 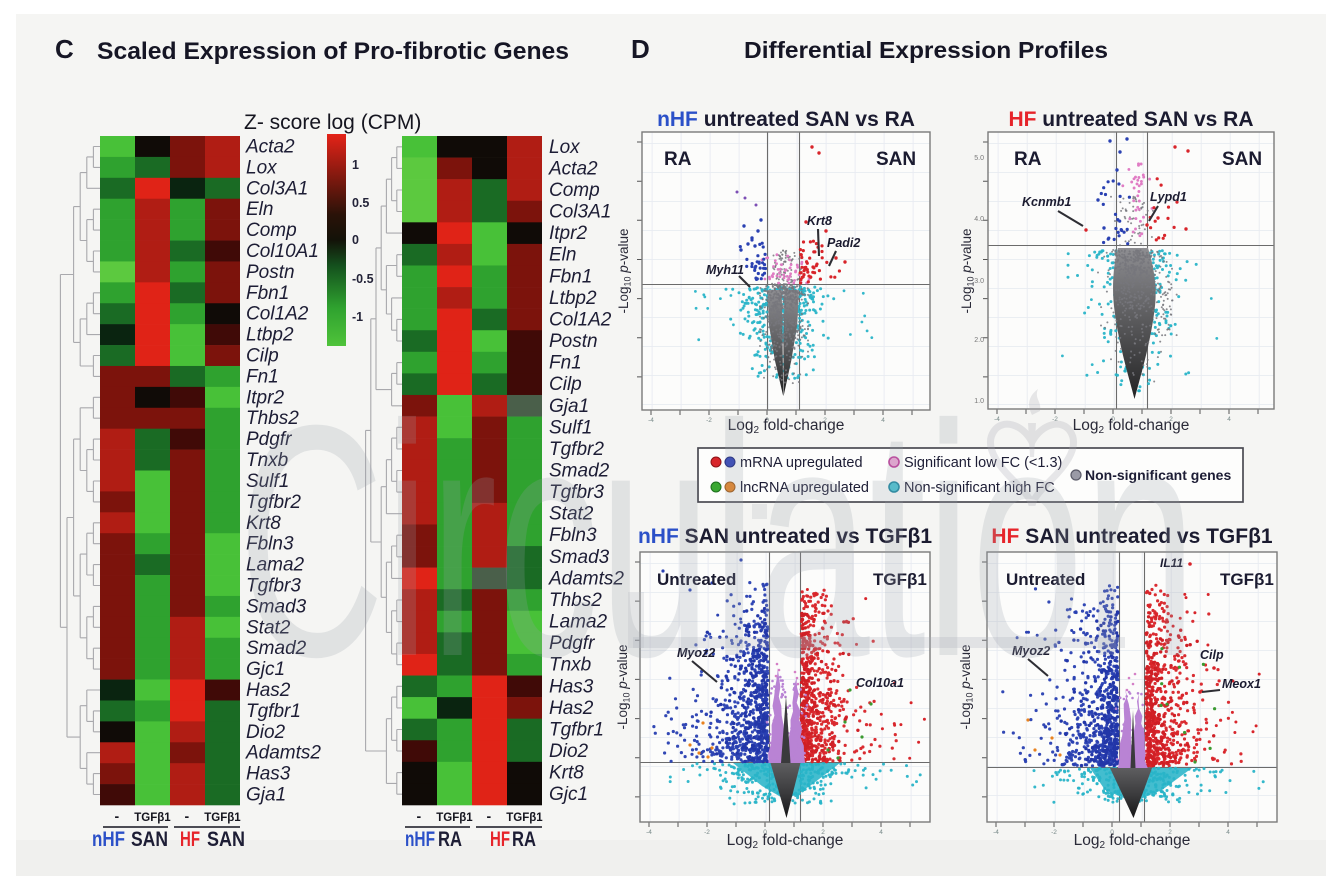 What do you see at coordinates (570, 276) in the screenshot?
I see `svg-text: Fbn1` at bounding box center [570, 276].